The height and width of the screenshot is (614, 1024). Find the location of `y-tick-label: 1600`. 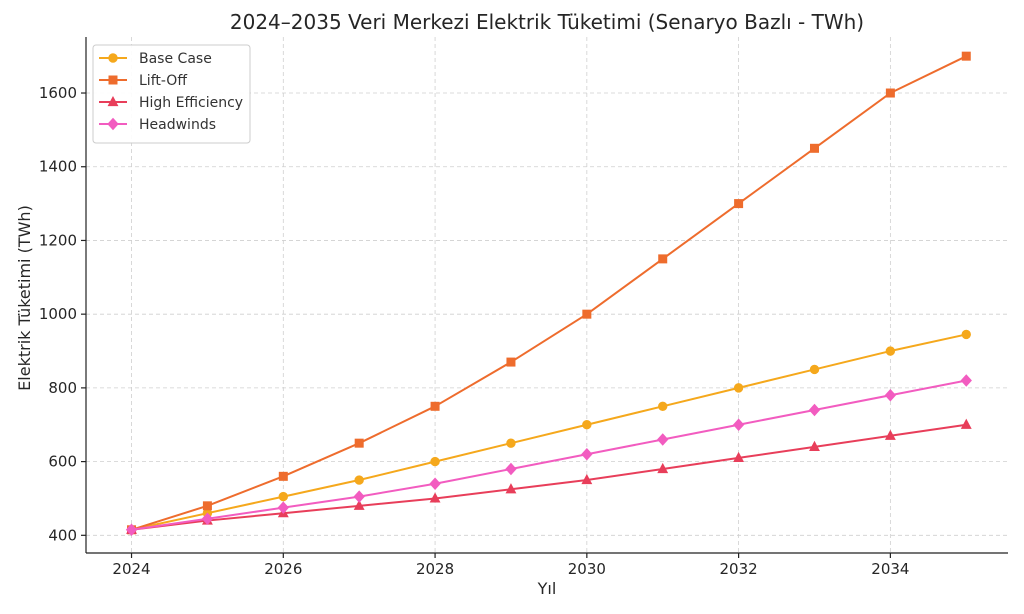

y-tick-label: 1600 is located at coordinates (58, 93).